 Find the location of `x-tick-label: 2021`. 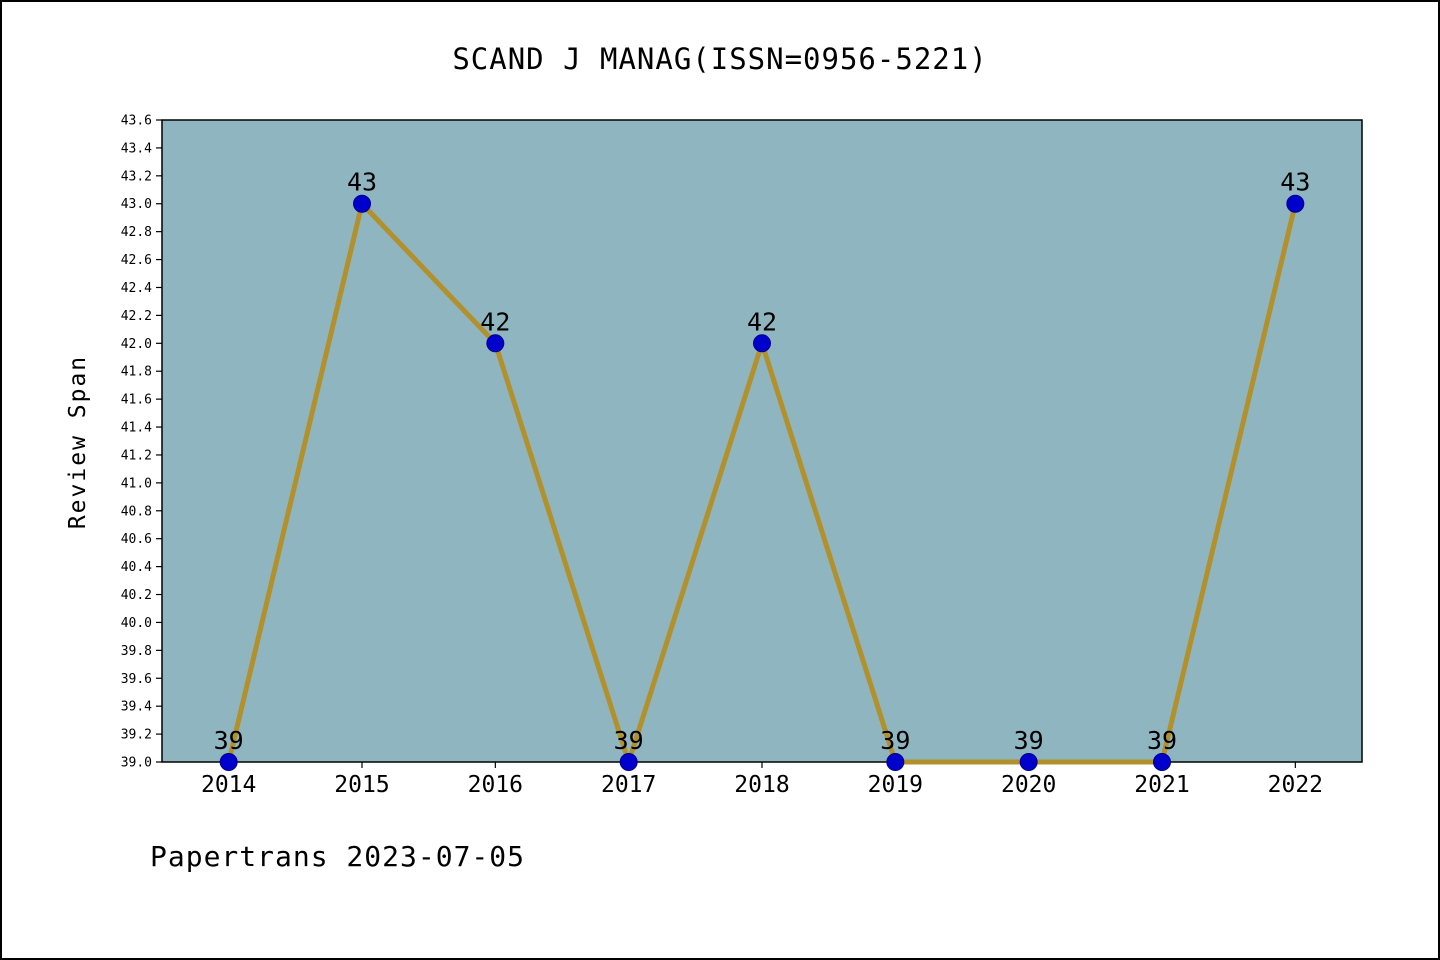

x-tick-label: 2021 is located at coordinates (1161, 785).